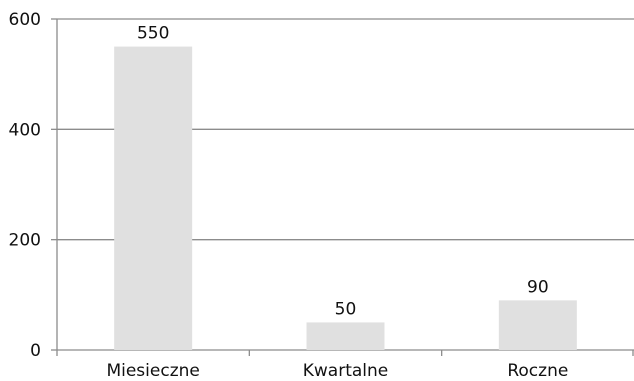 This screenshot has height=381, width=634. Describe the element at coordinates (25, 130) in the screenshot. I see `y-tick-label: 400` at that location.